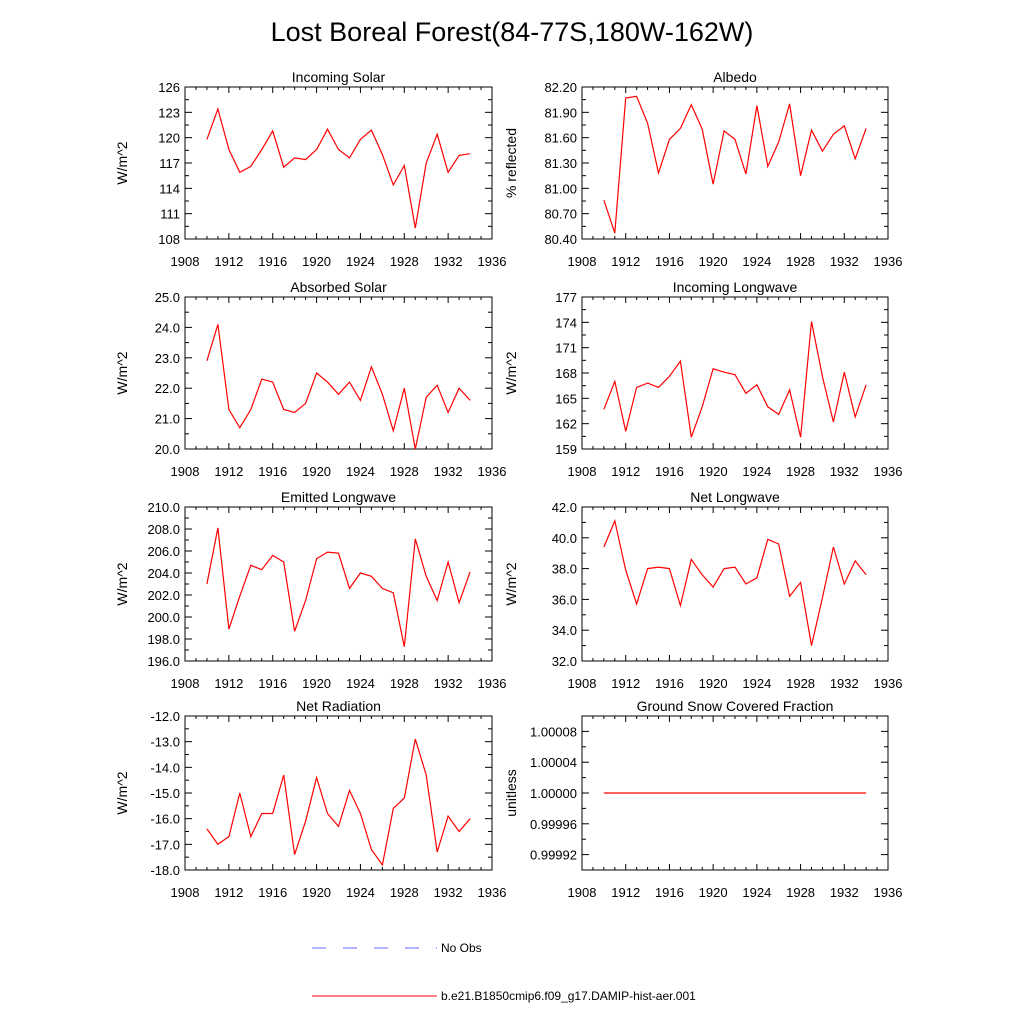 This screenshot has width=1024, height=1024. Describe the element at coordinates (560, 87) in the screenshot. I see `y-tick-label: 82.20` at that location.